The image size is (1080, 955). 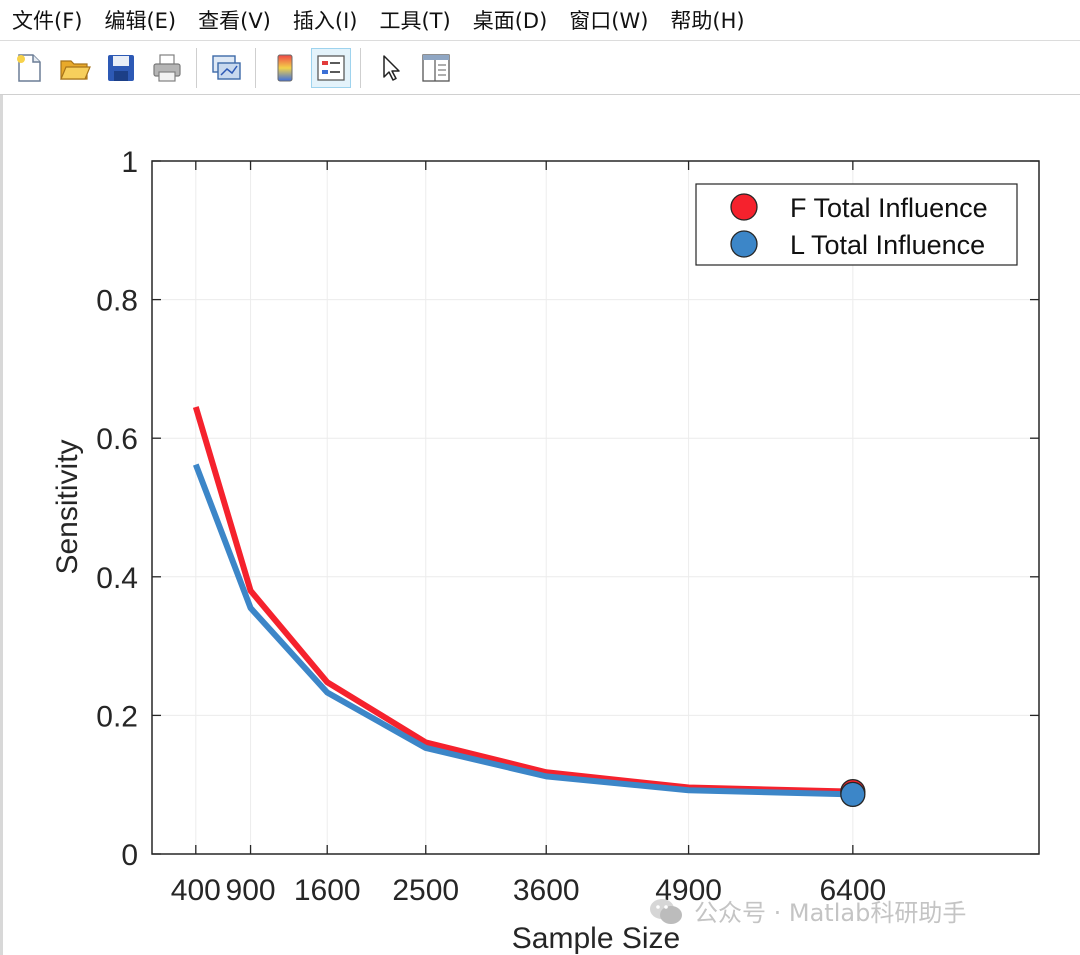 I want to click on open-folder-icon, so click(x=75, y=69).